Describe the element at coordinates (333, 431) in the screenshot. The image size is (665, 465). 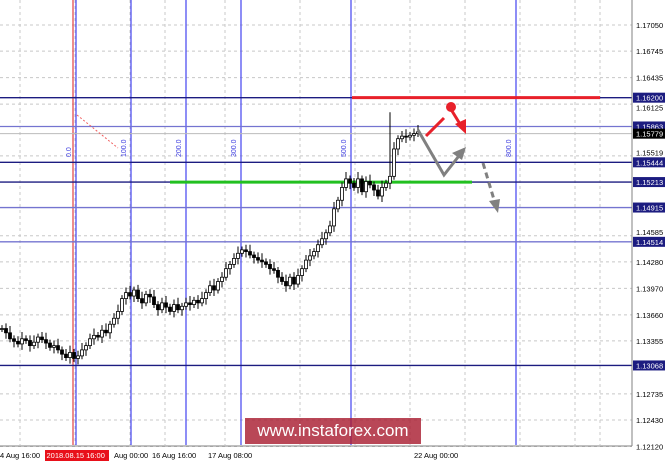
I see `watermark: www.instaforex.com` at that location.